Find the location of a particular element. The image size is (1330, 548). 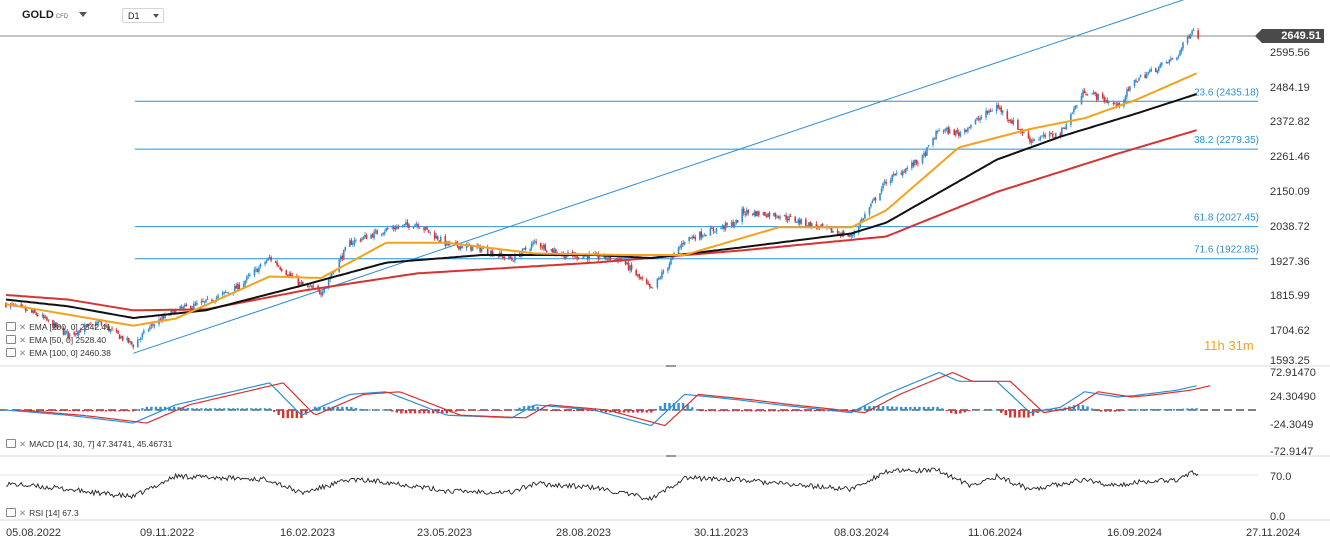

candle-countdown: 11h 31m is located at coordinates (1229, 345).